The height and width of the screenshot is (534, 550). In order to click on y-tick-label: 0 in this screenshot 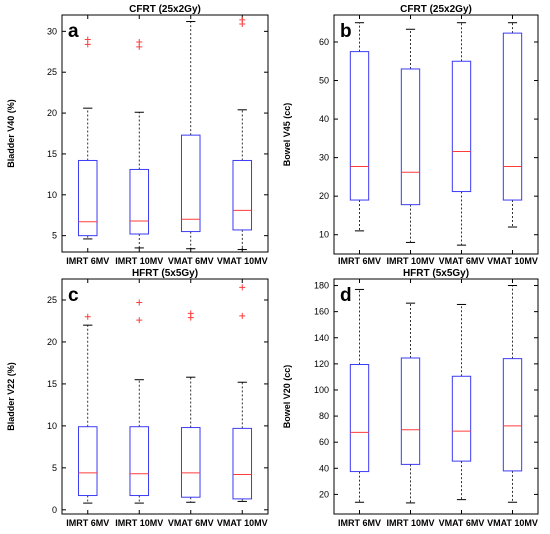, I will do `click(54, 510)`.